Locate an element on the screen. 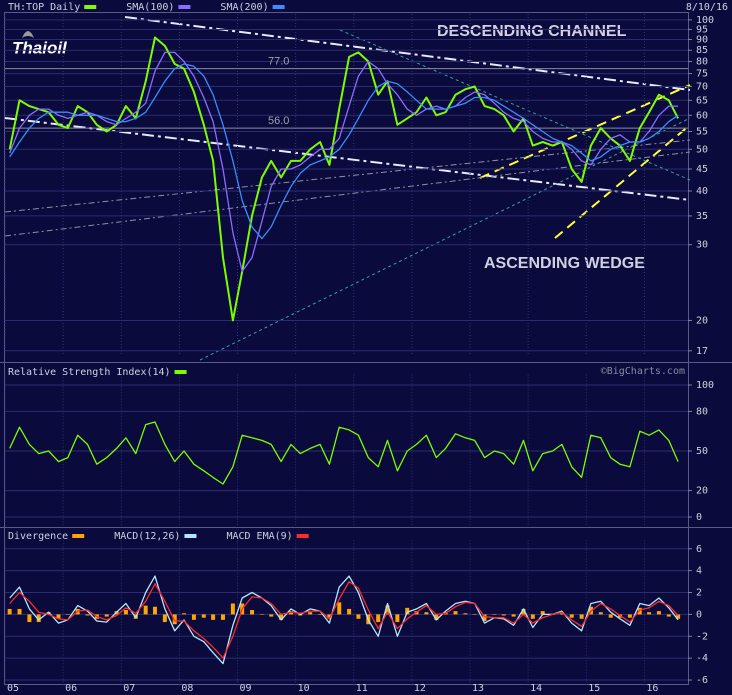  legend-label: SMA(200) is located at coordinates (244, 7).